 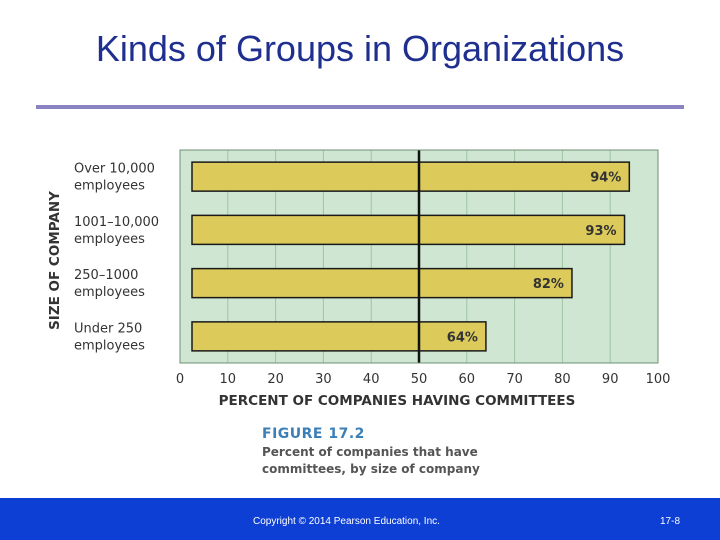 I want to click on category-label: Over 10,000, so click(x=114, y=169).